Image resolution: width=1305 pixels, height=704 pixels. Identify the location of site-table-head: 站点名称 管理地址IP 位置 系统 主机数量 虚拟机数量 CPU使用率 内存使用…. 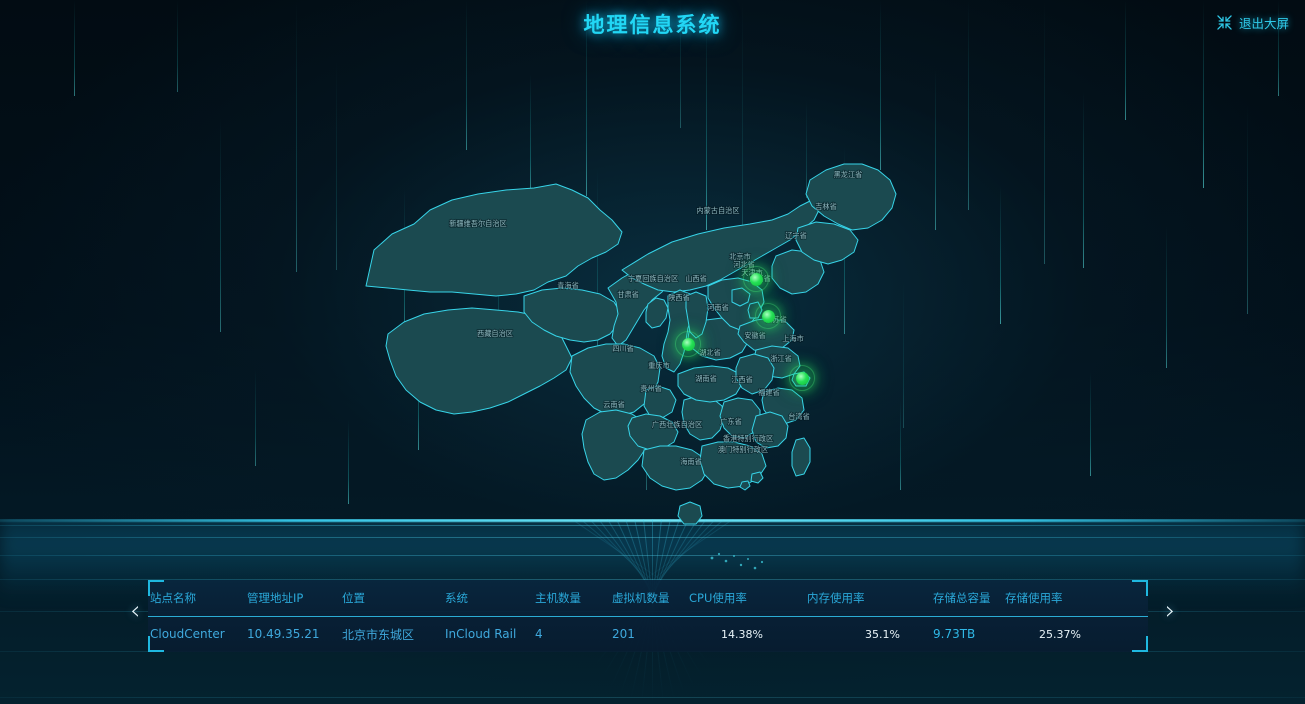
(648, 598).